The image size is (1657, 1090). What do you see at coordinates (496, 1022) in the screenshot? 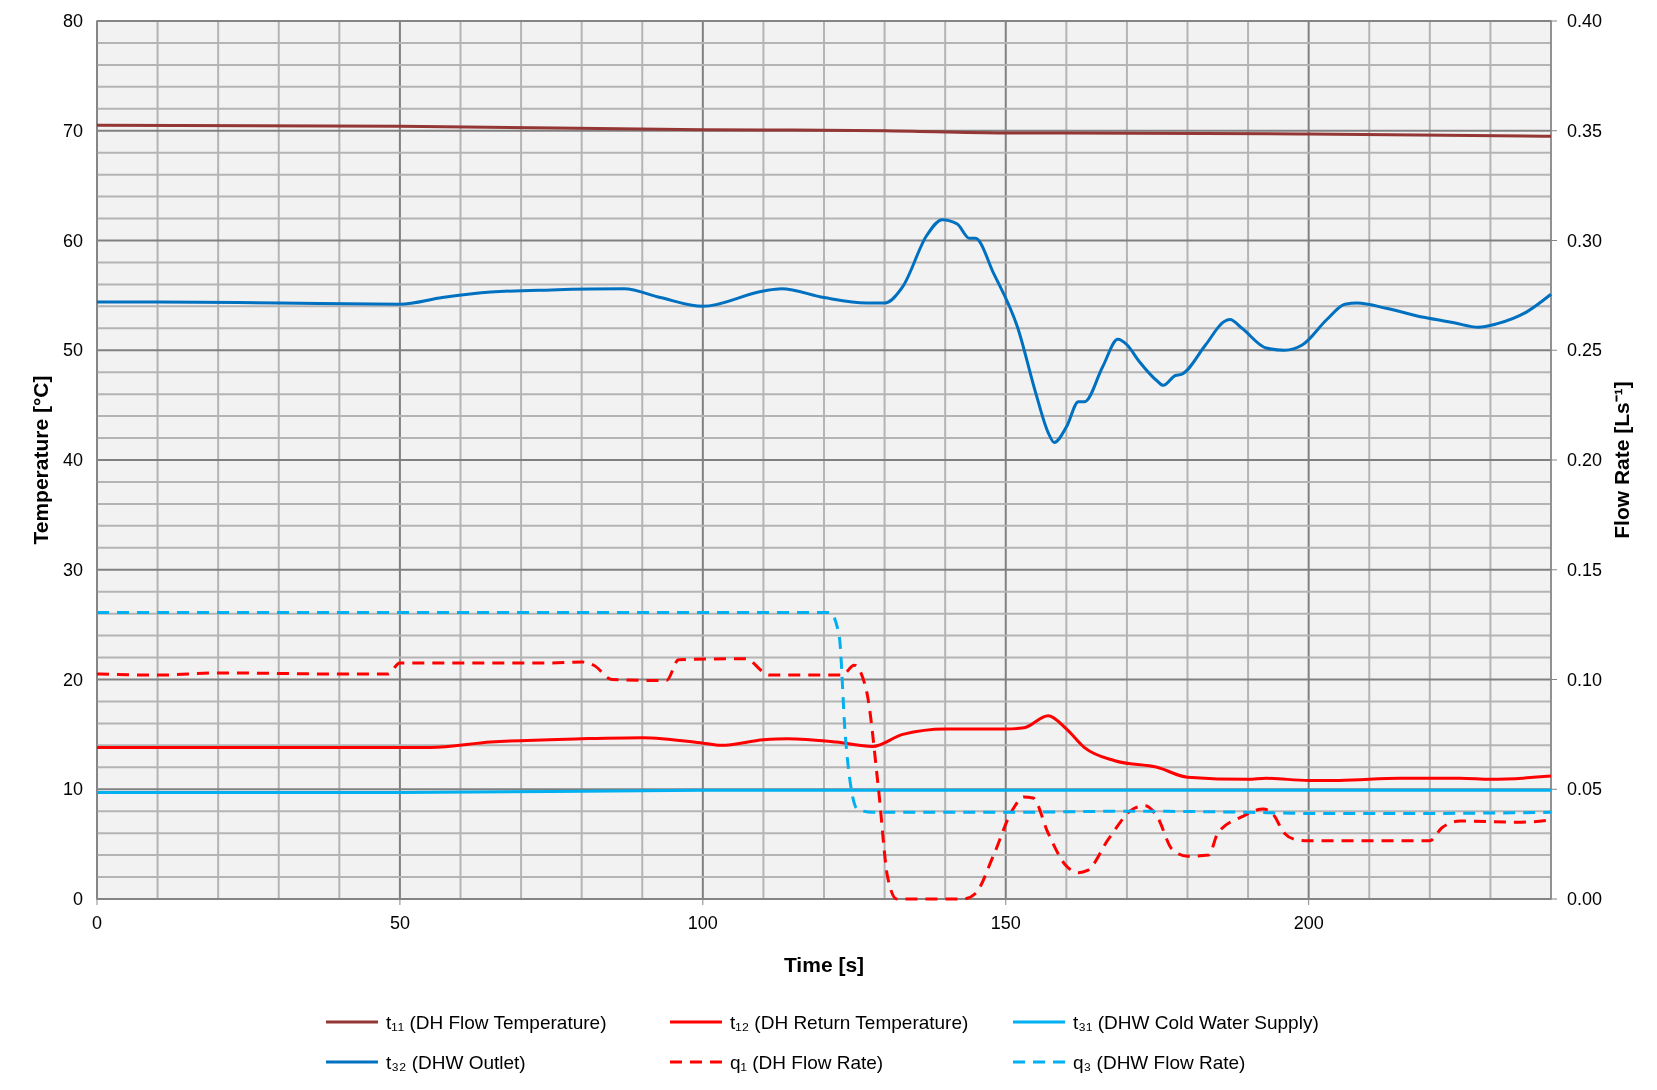
I see `legend-label: t₁₁ (DH Flow Temperature)` at bounding box center [496, 1022].